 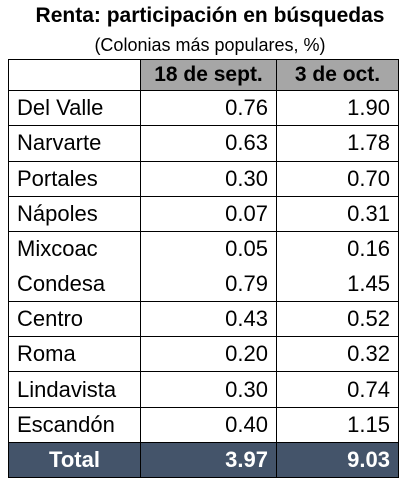 I want to click on value-sept-18: 0.63, so click(x=208, y=143).